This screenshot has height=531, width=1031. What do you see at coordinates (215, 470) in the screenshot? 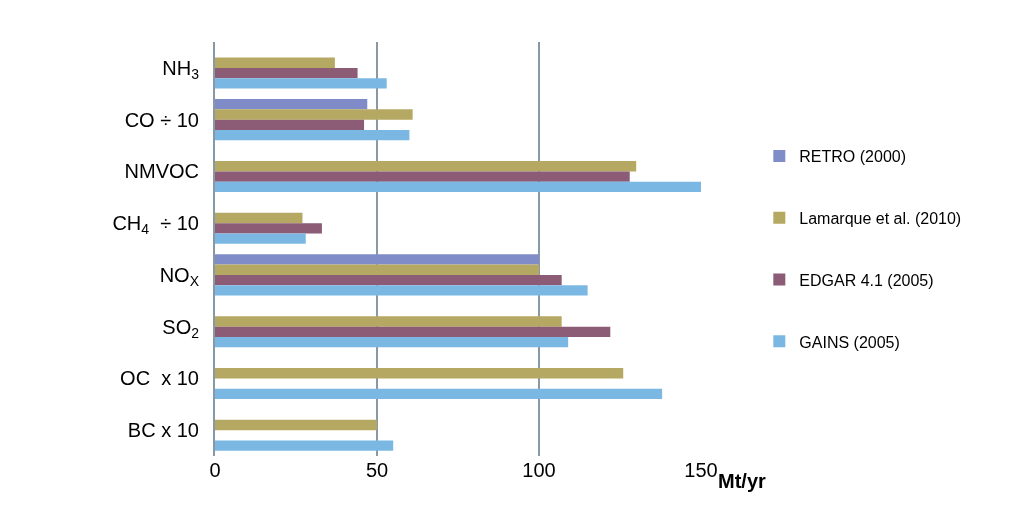
I see `x-tick-label: 0` at bounding box center [215, 470].